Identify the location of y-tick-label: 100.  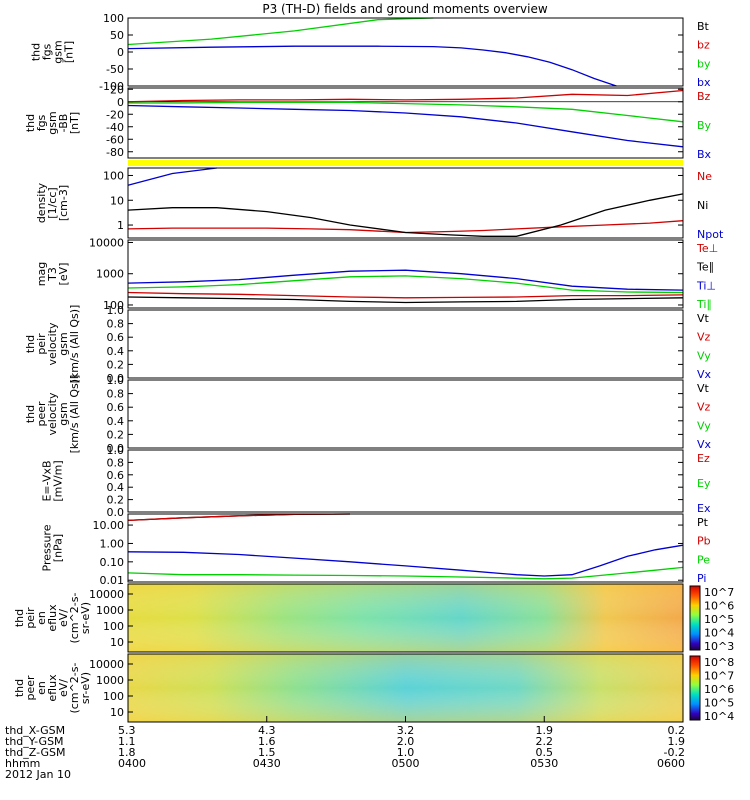
(113, 175).